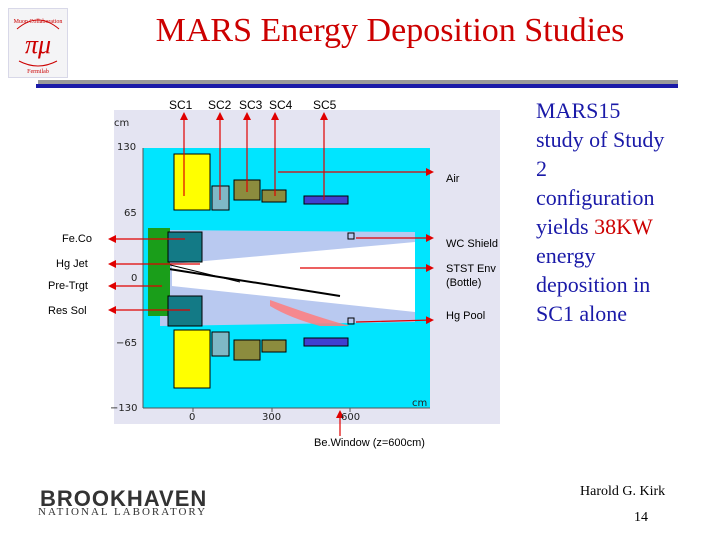 Image resolution: width=720 pixels, height=540 pixels. What do you see at coordinates (351, 236) in the screenshot?
I see `marker-wc` at bounding box center [351, 236].